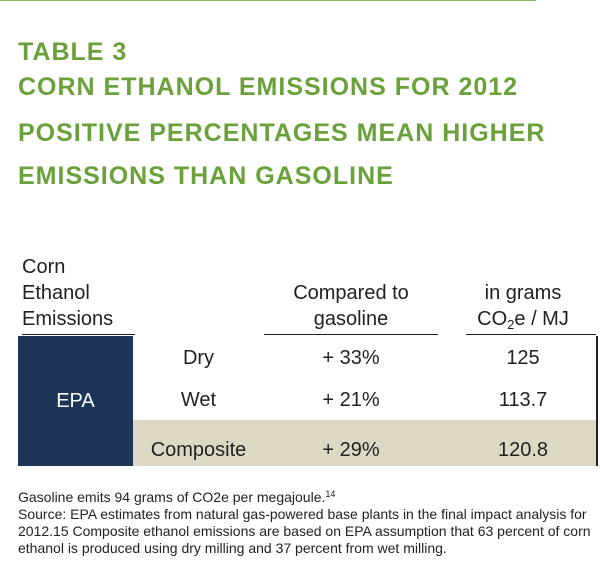  Describe the element at coordinates (206, 176) in the screenshot. I see `table-subtitle-line2: EMISSIONS THAN GASOLINE` at that location.